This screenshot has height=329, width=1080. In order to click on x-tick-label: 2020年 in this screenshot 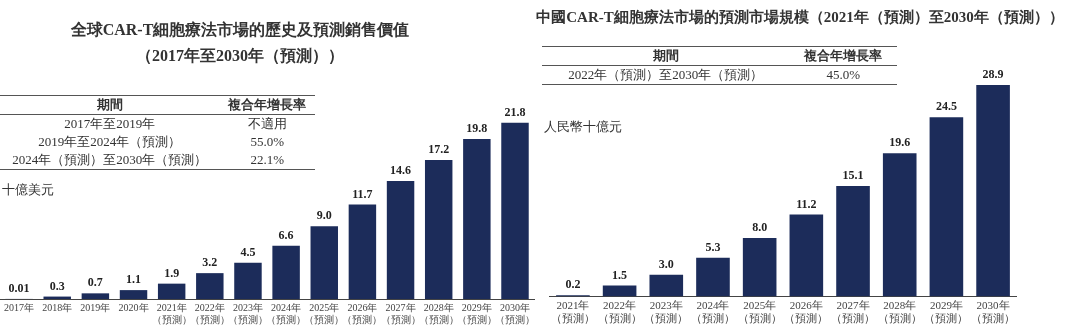, I will do `click(133, 307)`.